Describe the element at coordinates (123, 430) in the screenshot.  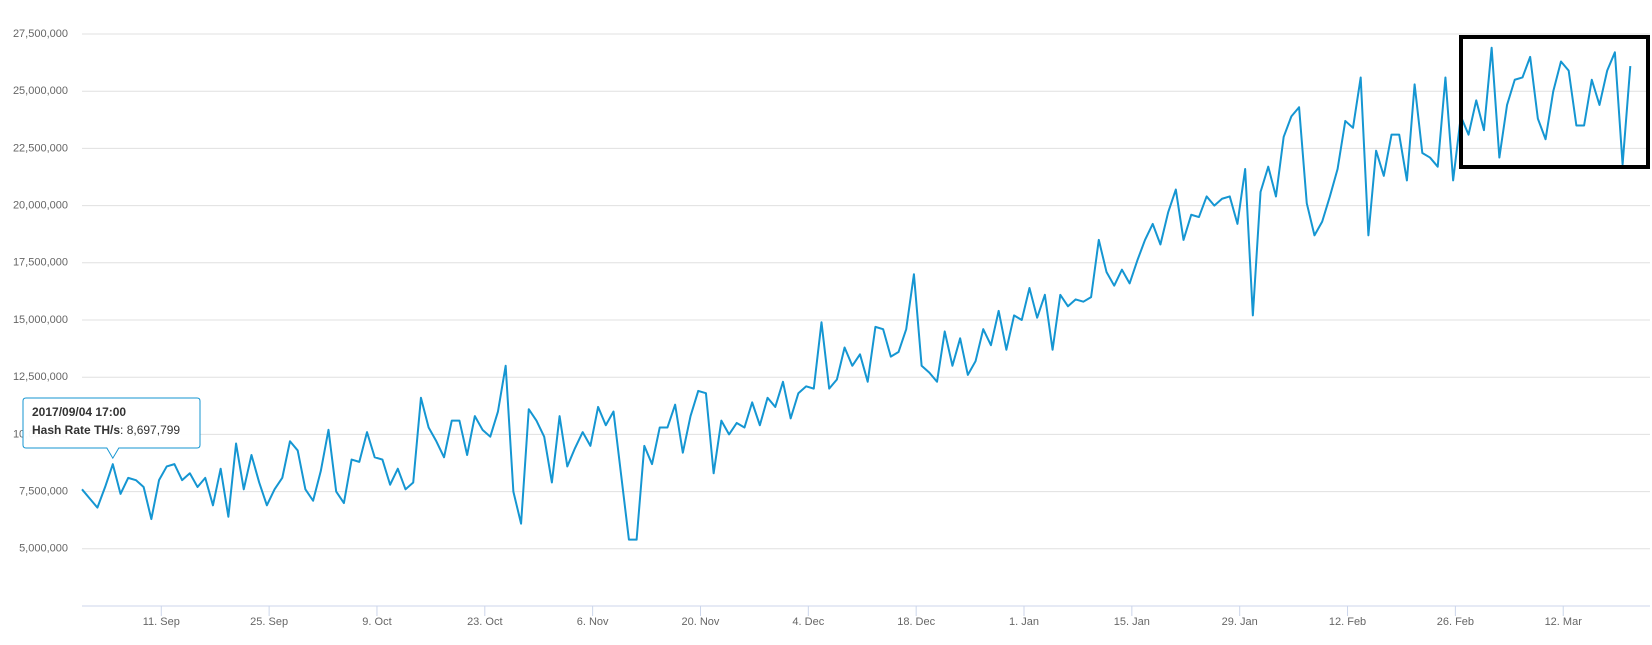
I see `tooltip-sep: :` at that location.